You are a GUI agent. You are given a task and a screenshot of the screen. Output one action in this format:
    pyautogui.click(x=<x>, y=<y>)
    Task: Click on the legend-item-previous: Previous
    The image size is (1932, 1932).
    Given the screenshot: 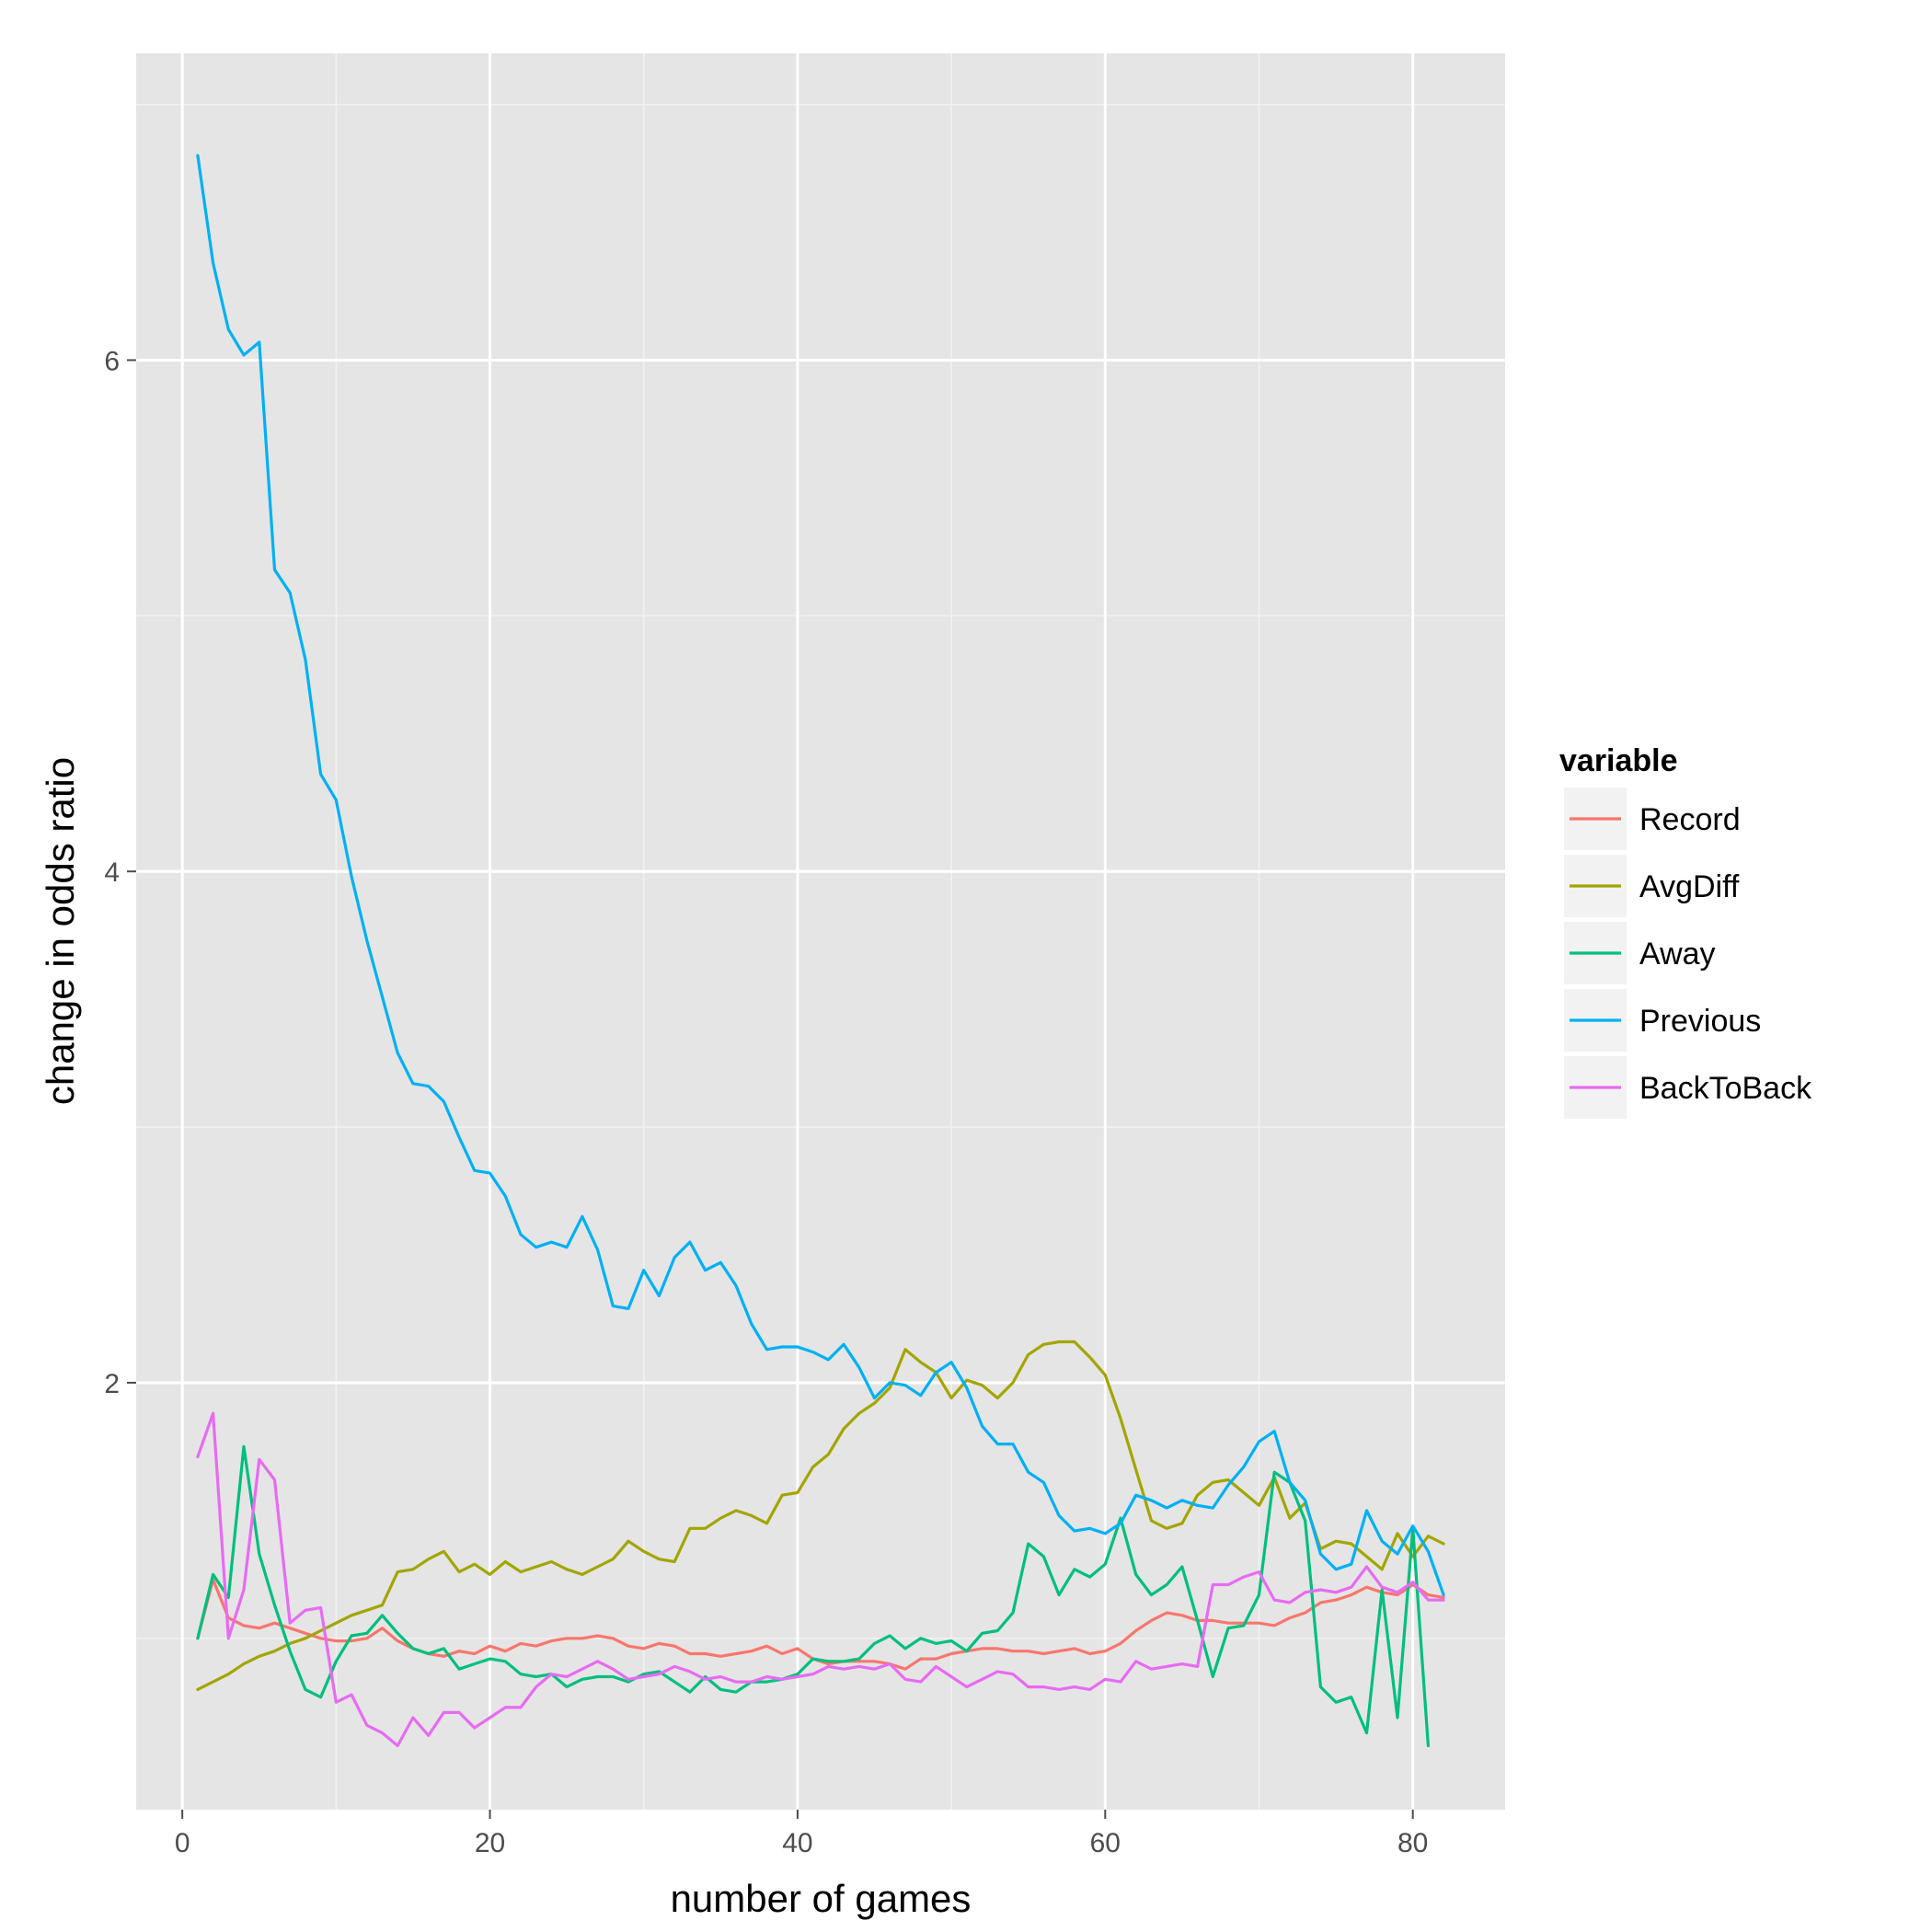 What is the action you would take?
    pyautogui.click(x=1662, y=1020)
    